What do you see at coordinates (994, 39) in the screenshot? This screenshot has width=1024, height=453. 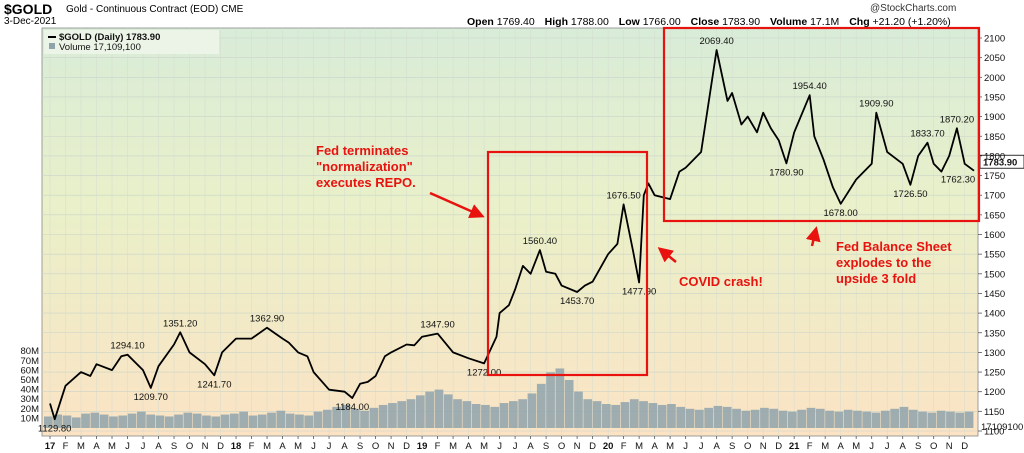 I see `y-tick-label: 2100` at bounding box center [994, 39].